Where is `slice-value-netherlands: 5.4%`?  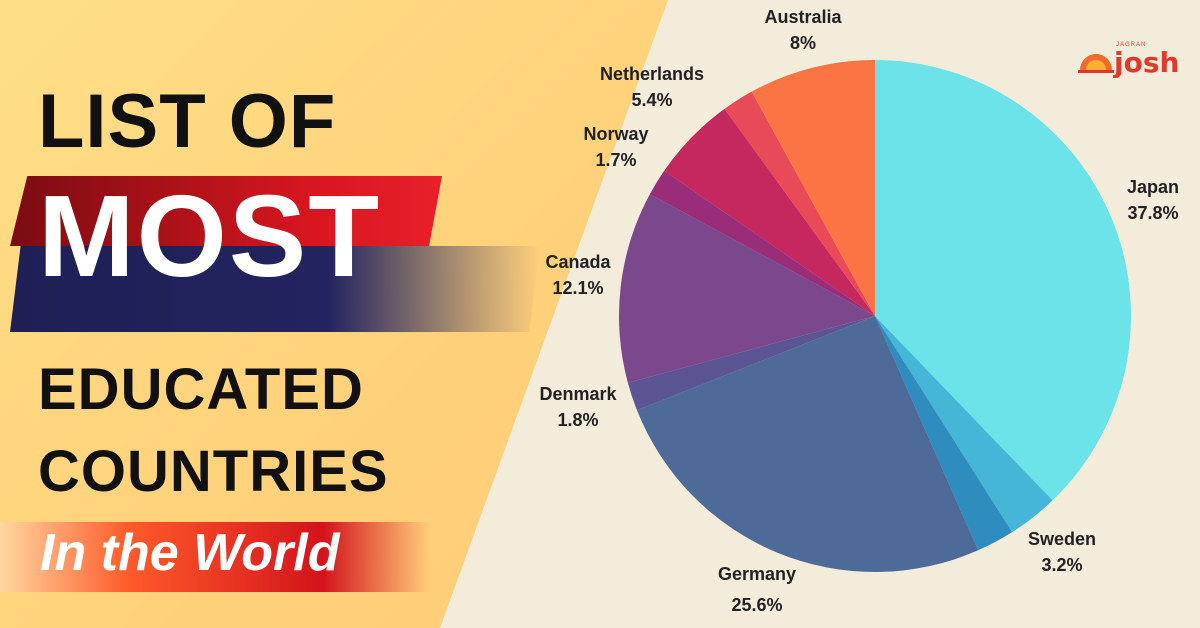
slice-value-netherlands: 5.4% is located at coordinates (651, 100).